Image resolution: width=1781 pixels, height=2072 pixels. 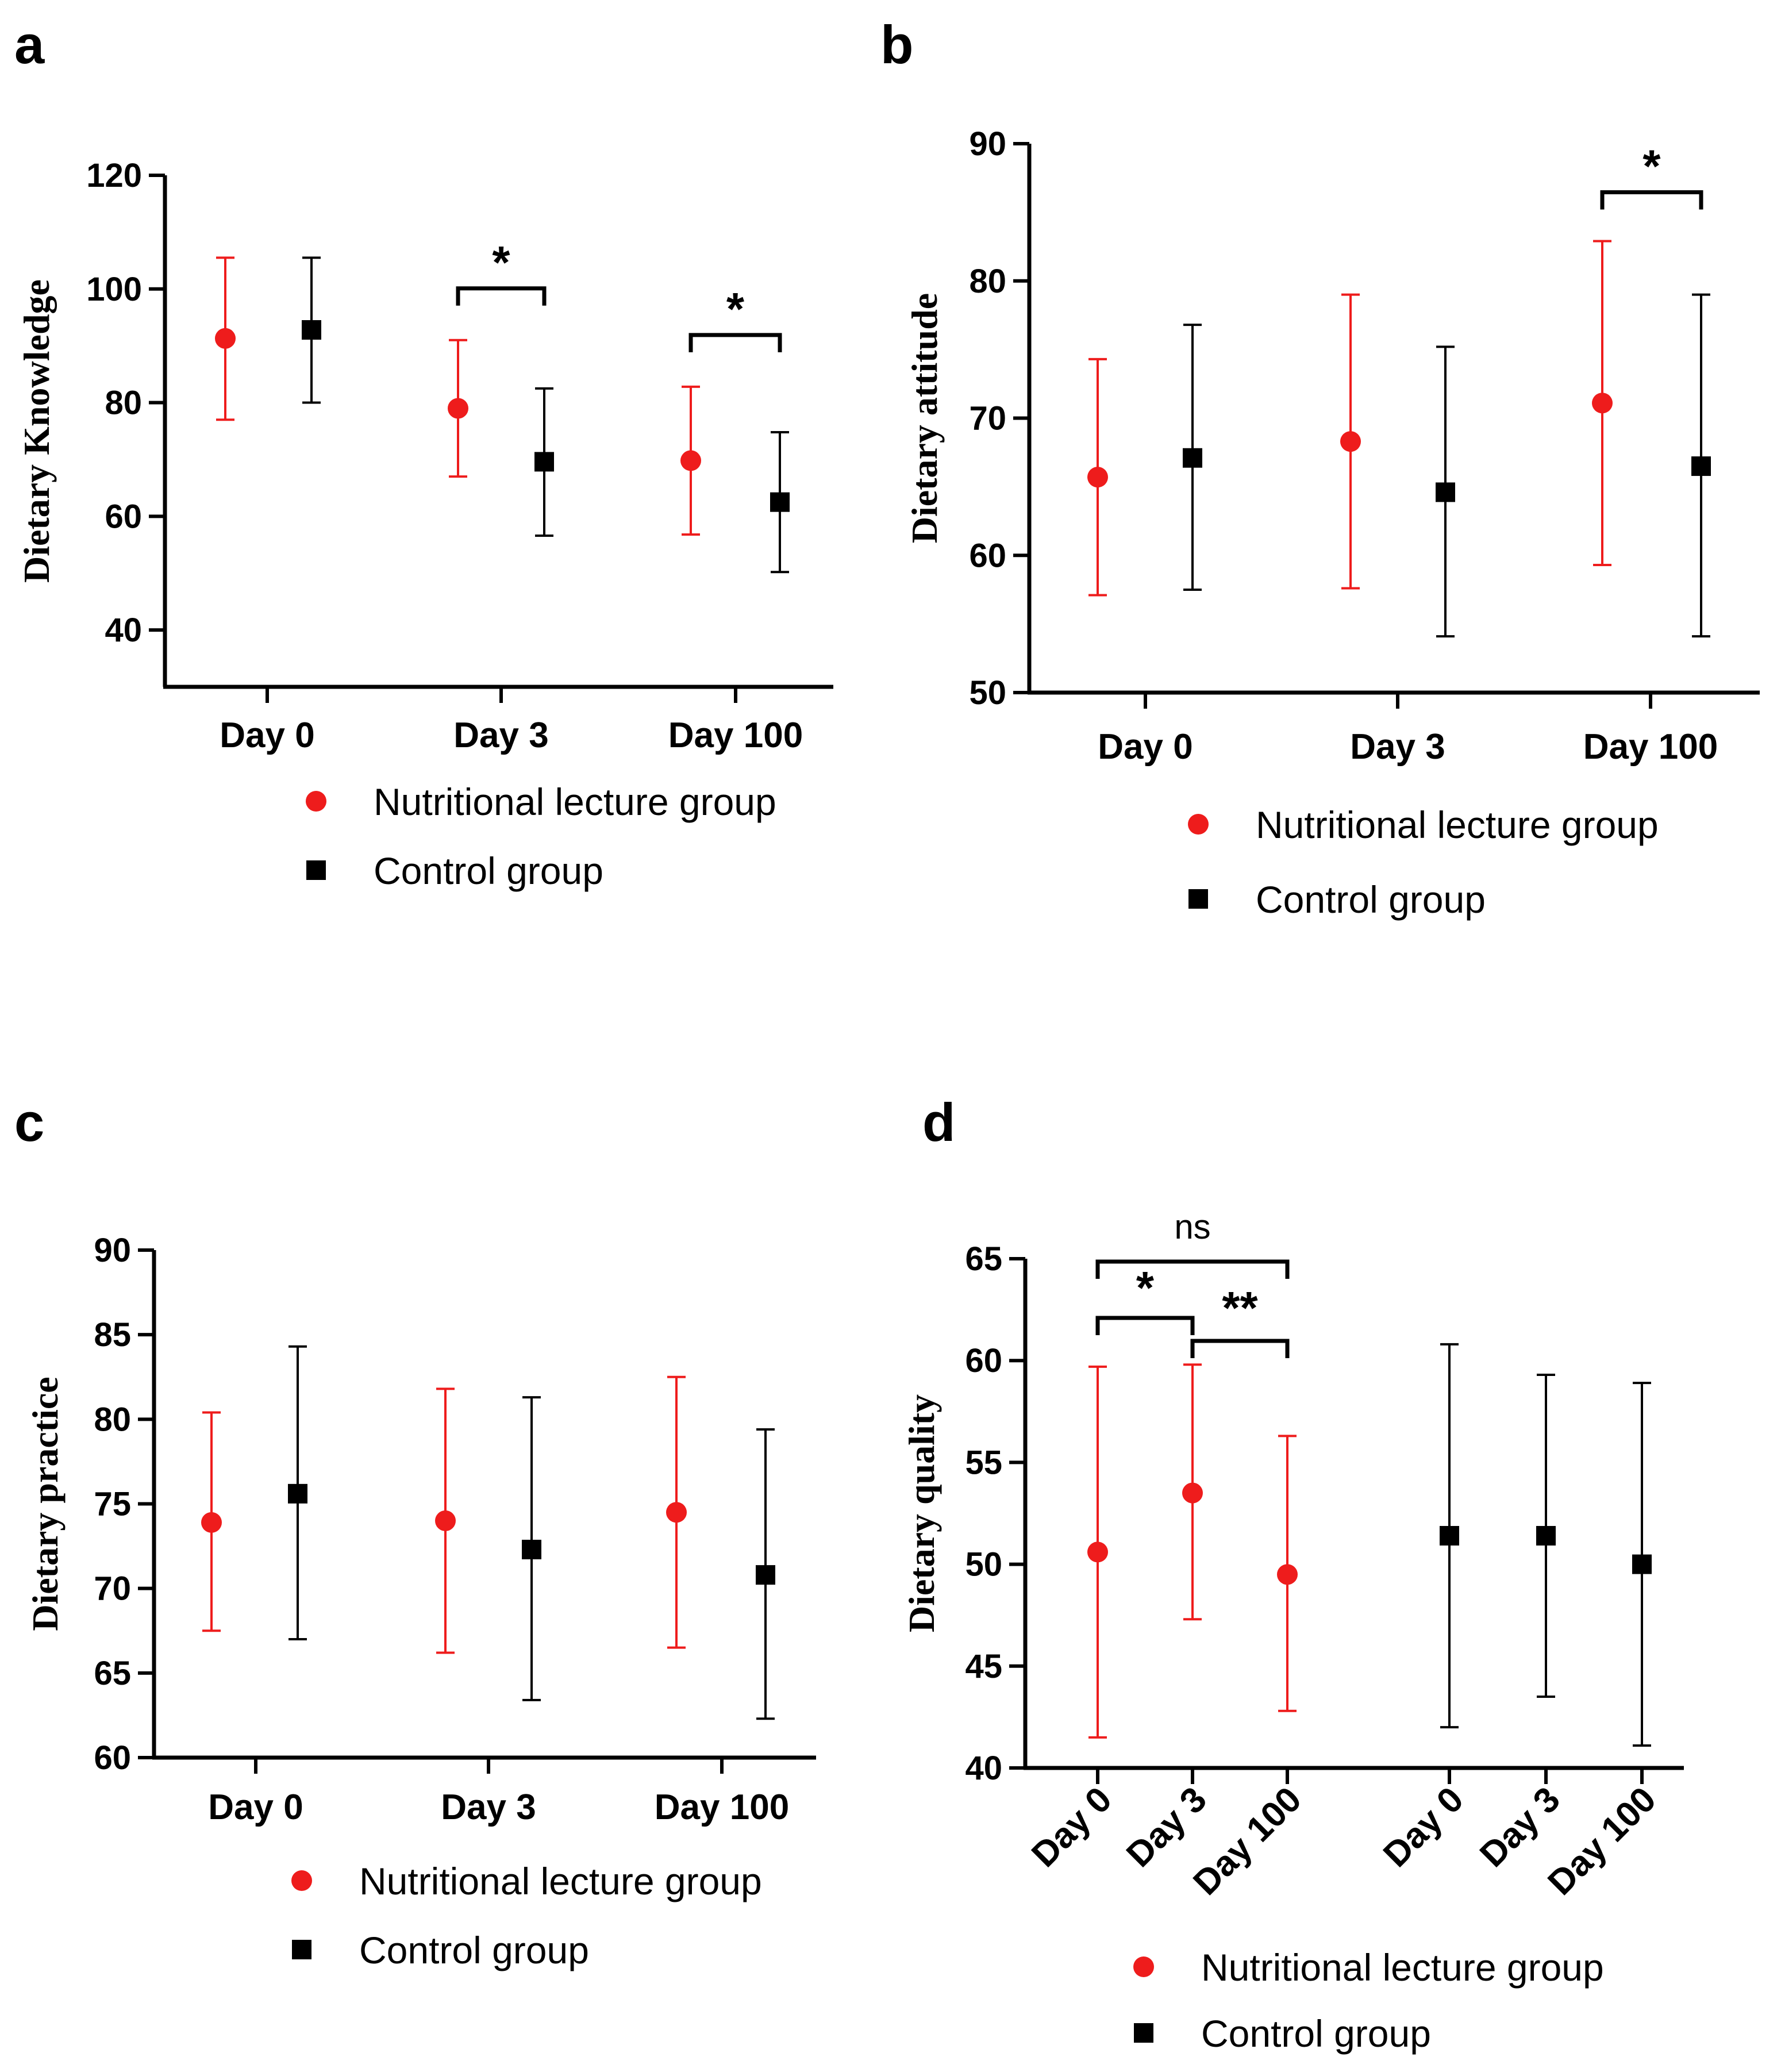 I want to click on panel-letter: b, so click(x=896, y=44).